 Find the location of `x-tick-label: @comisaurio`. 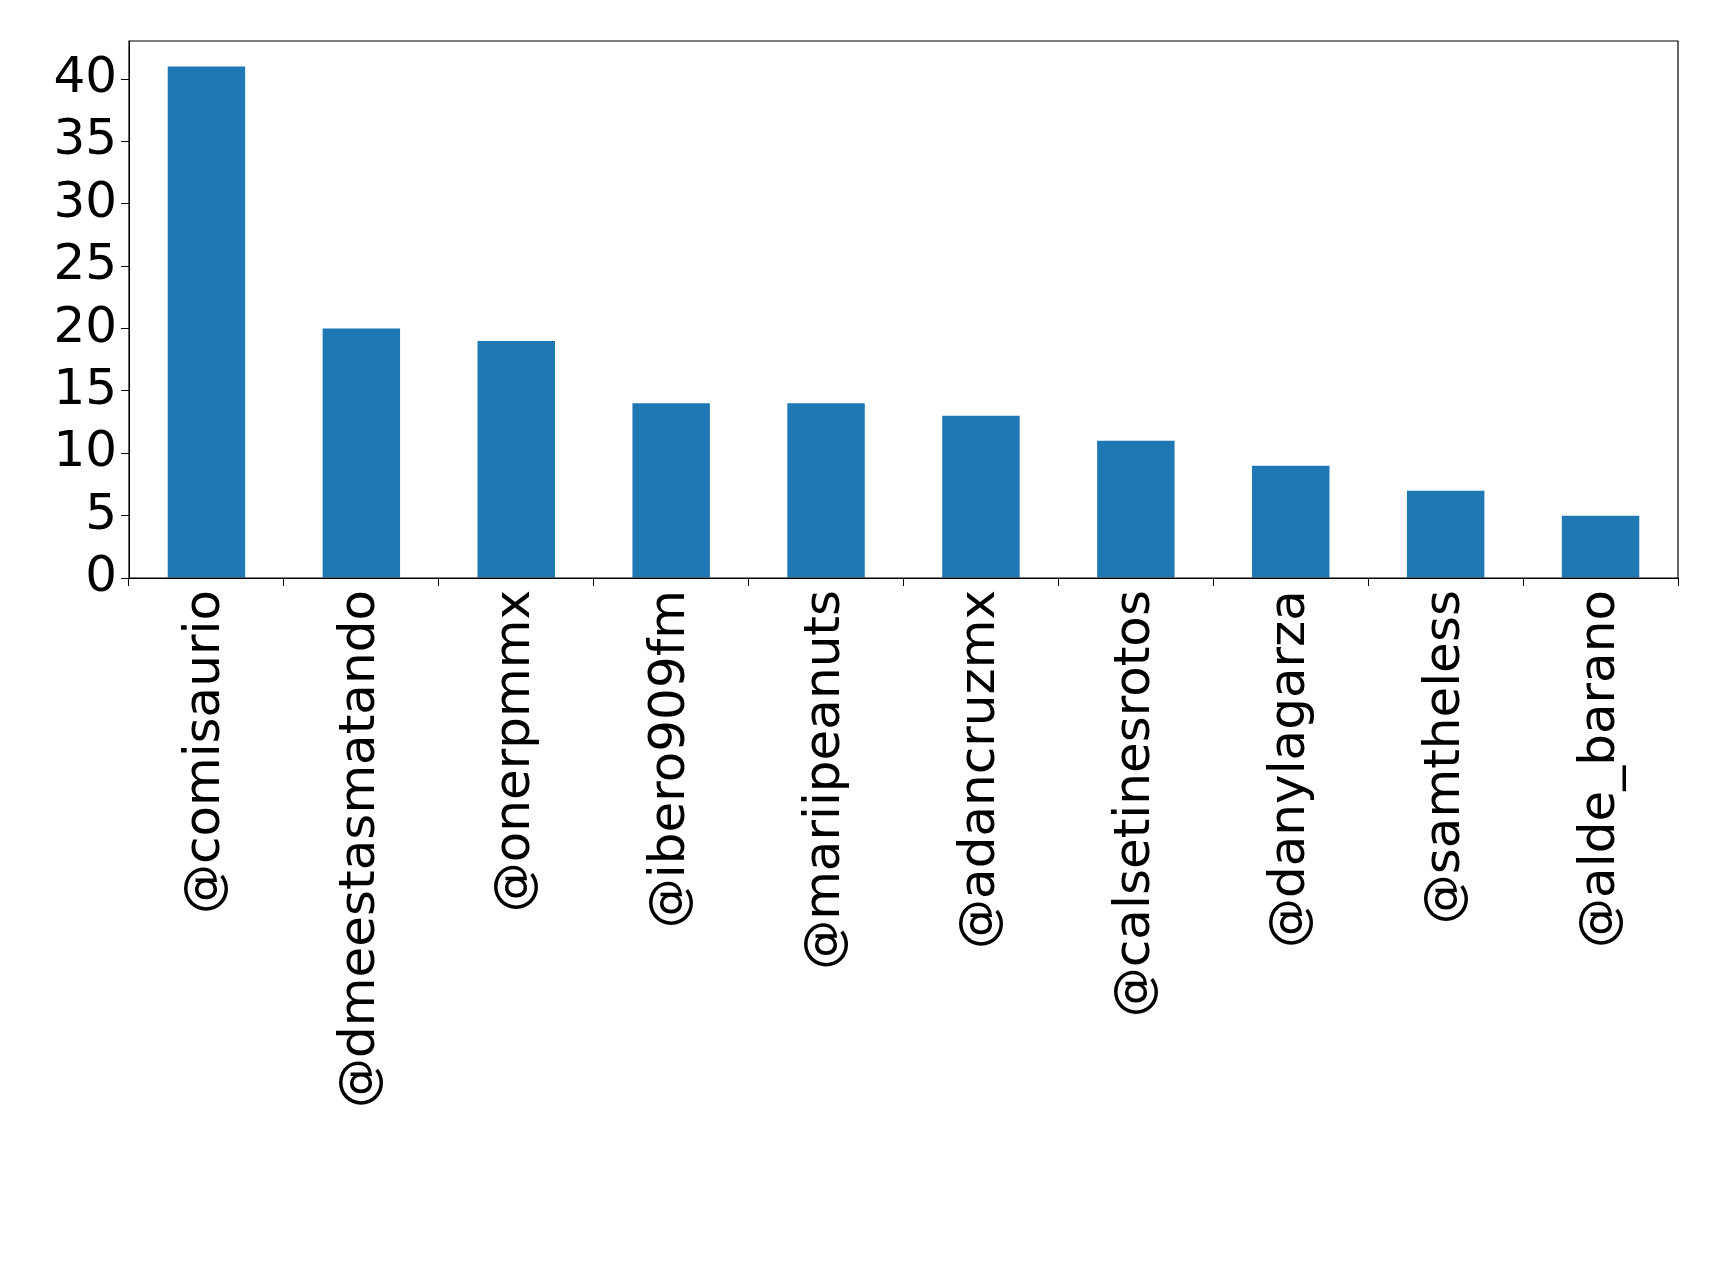

x-tick-label: @comisaurio is located at coordinates (202, 752).